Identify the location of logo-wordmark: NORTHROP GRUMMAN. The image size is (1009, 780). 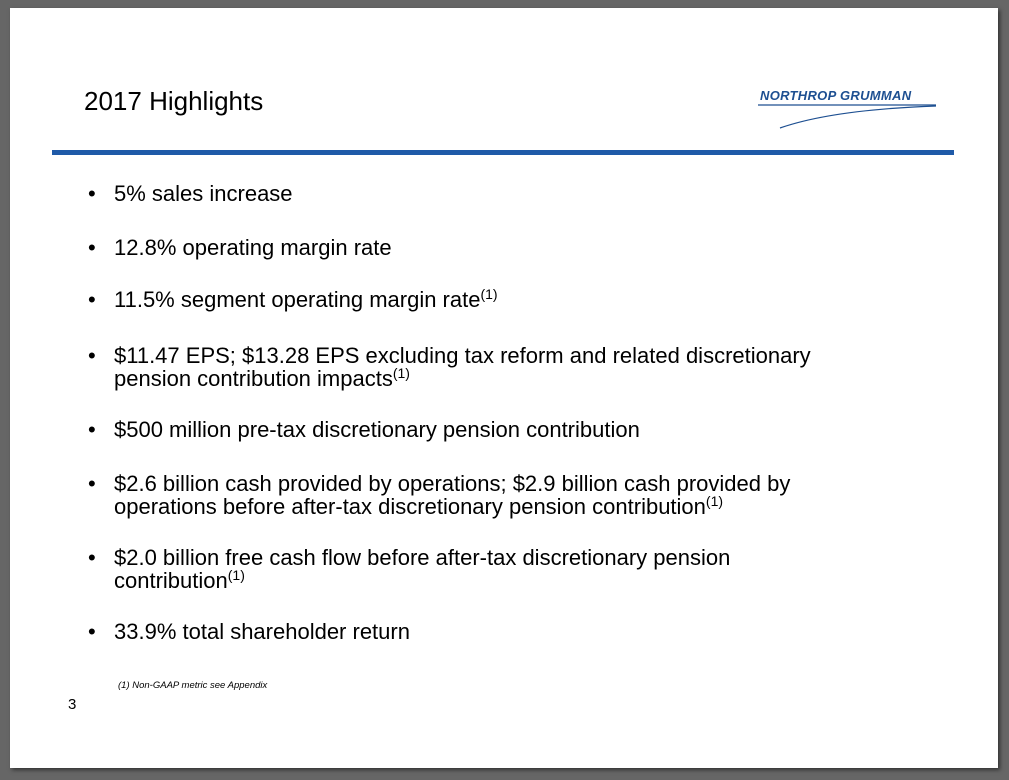
(836, 95).